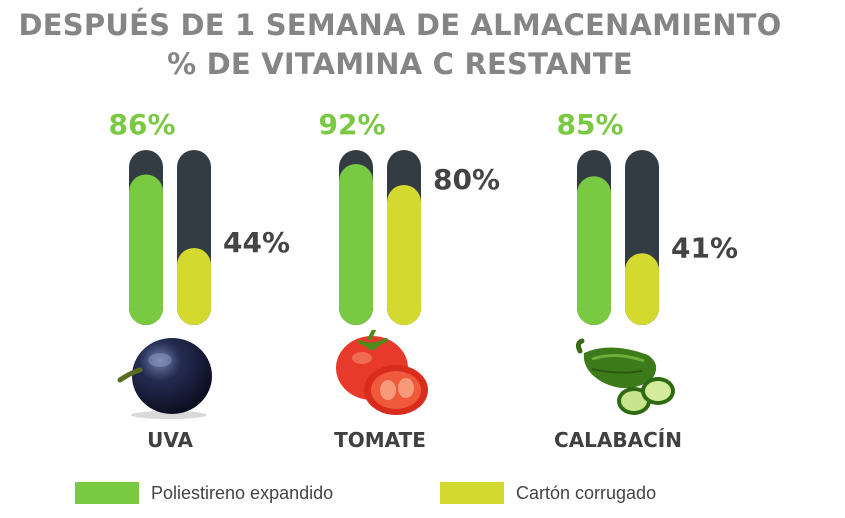  Describe the element at coordinates (642, 289) in the screenshot. I see `bar-calabacin-carton-corrugado` at that location.